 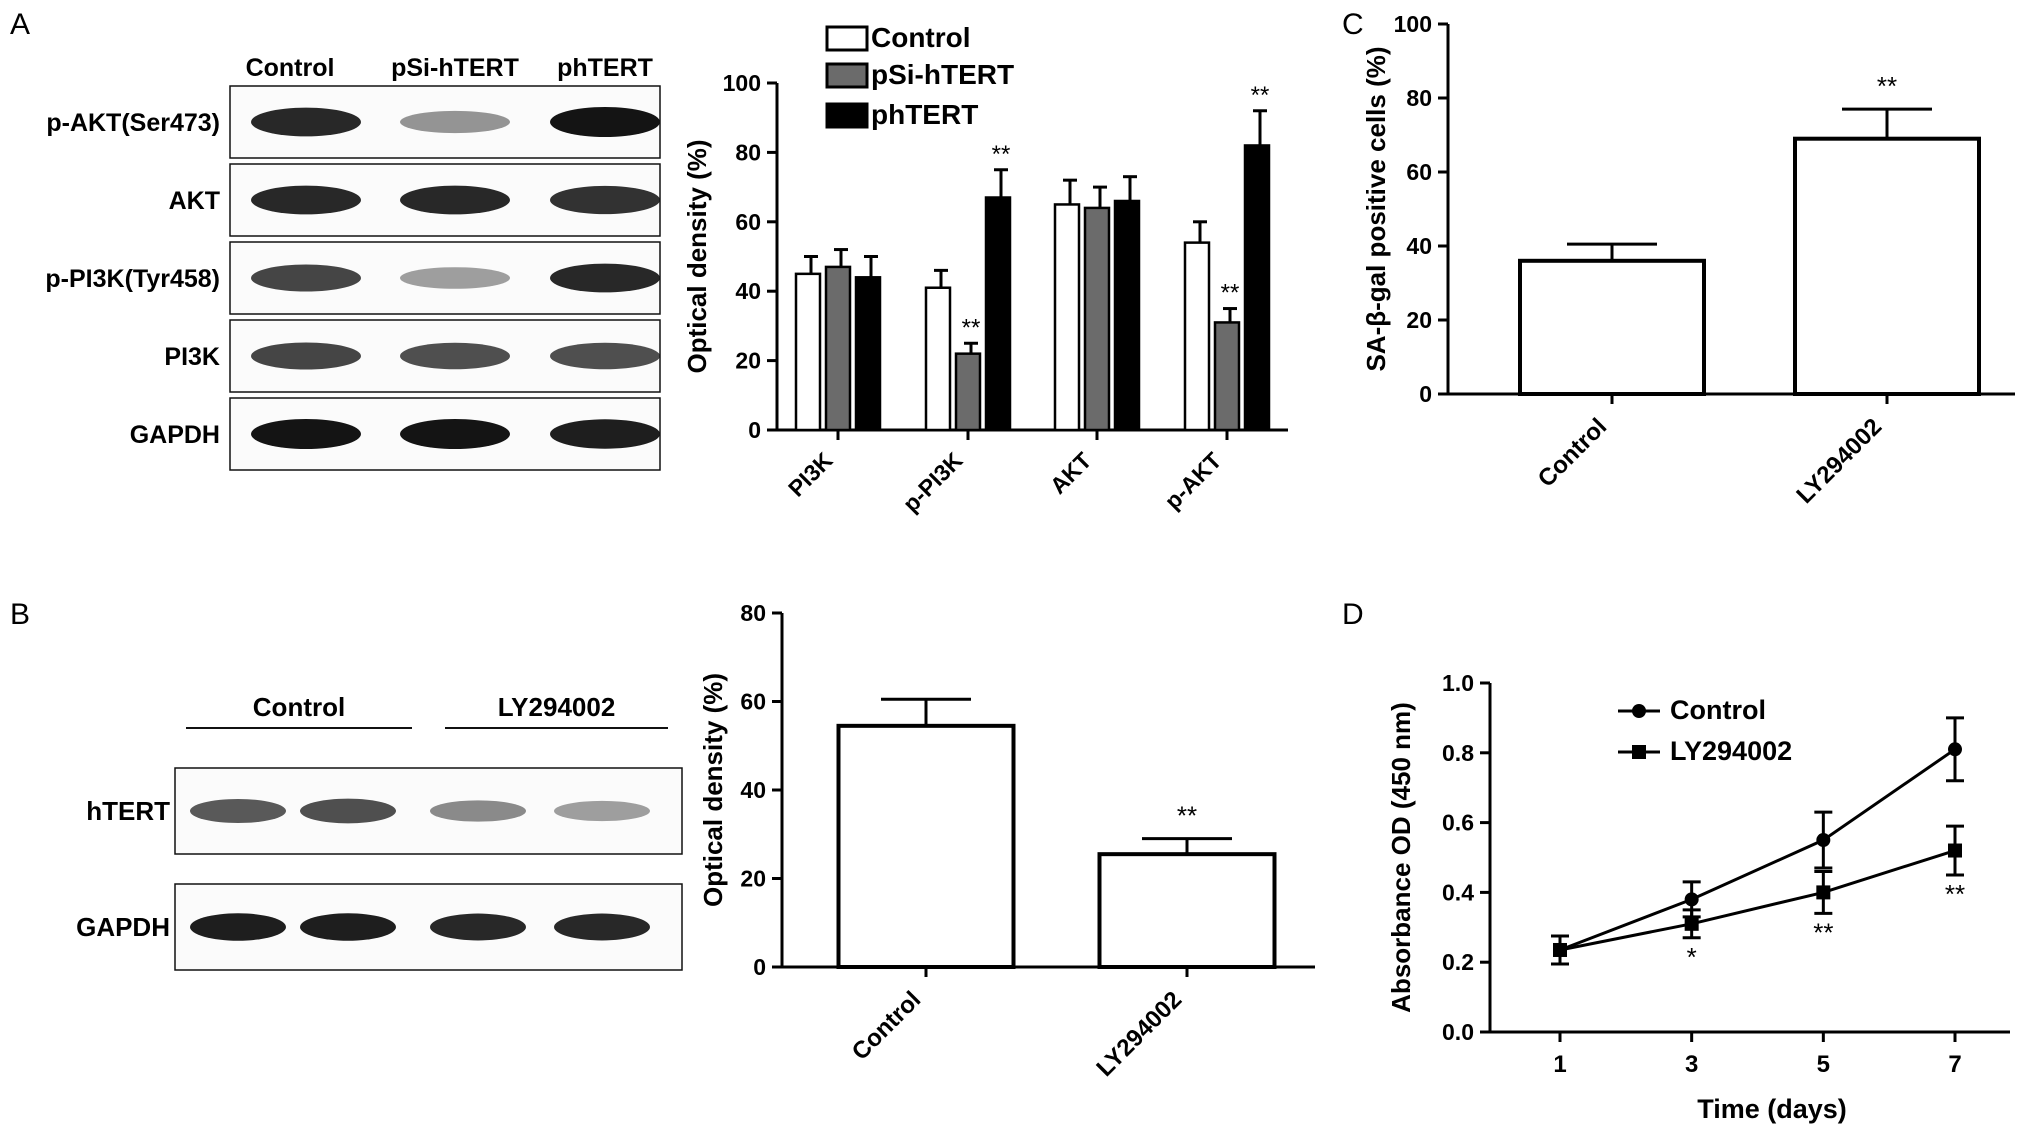 What do you see at coordinates (128, 811) in the screenshot?
I see `blot-b-row-label-htert: hTERT` at bounding box center [128, 811].